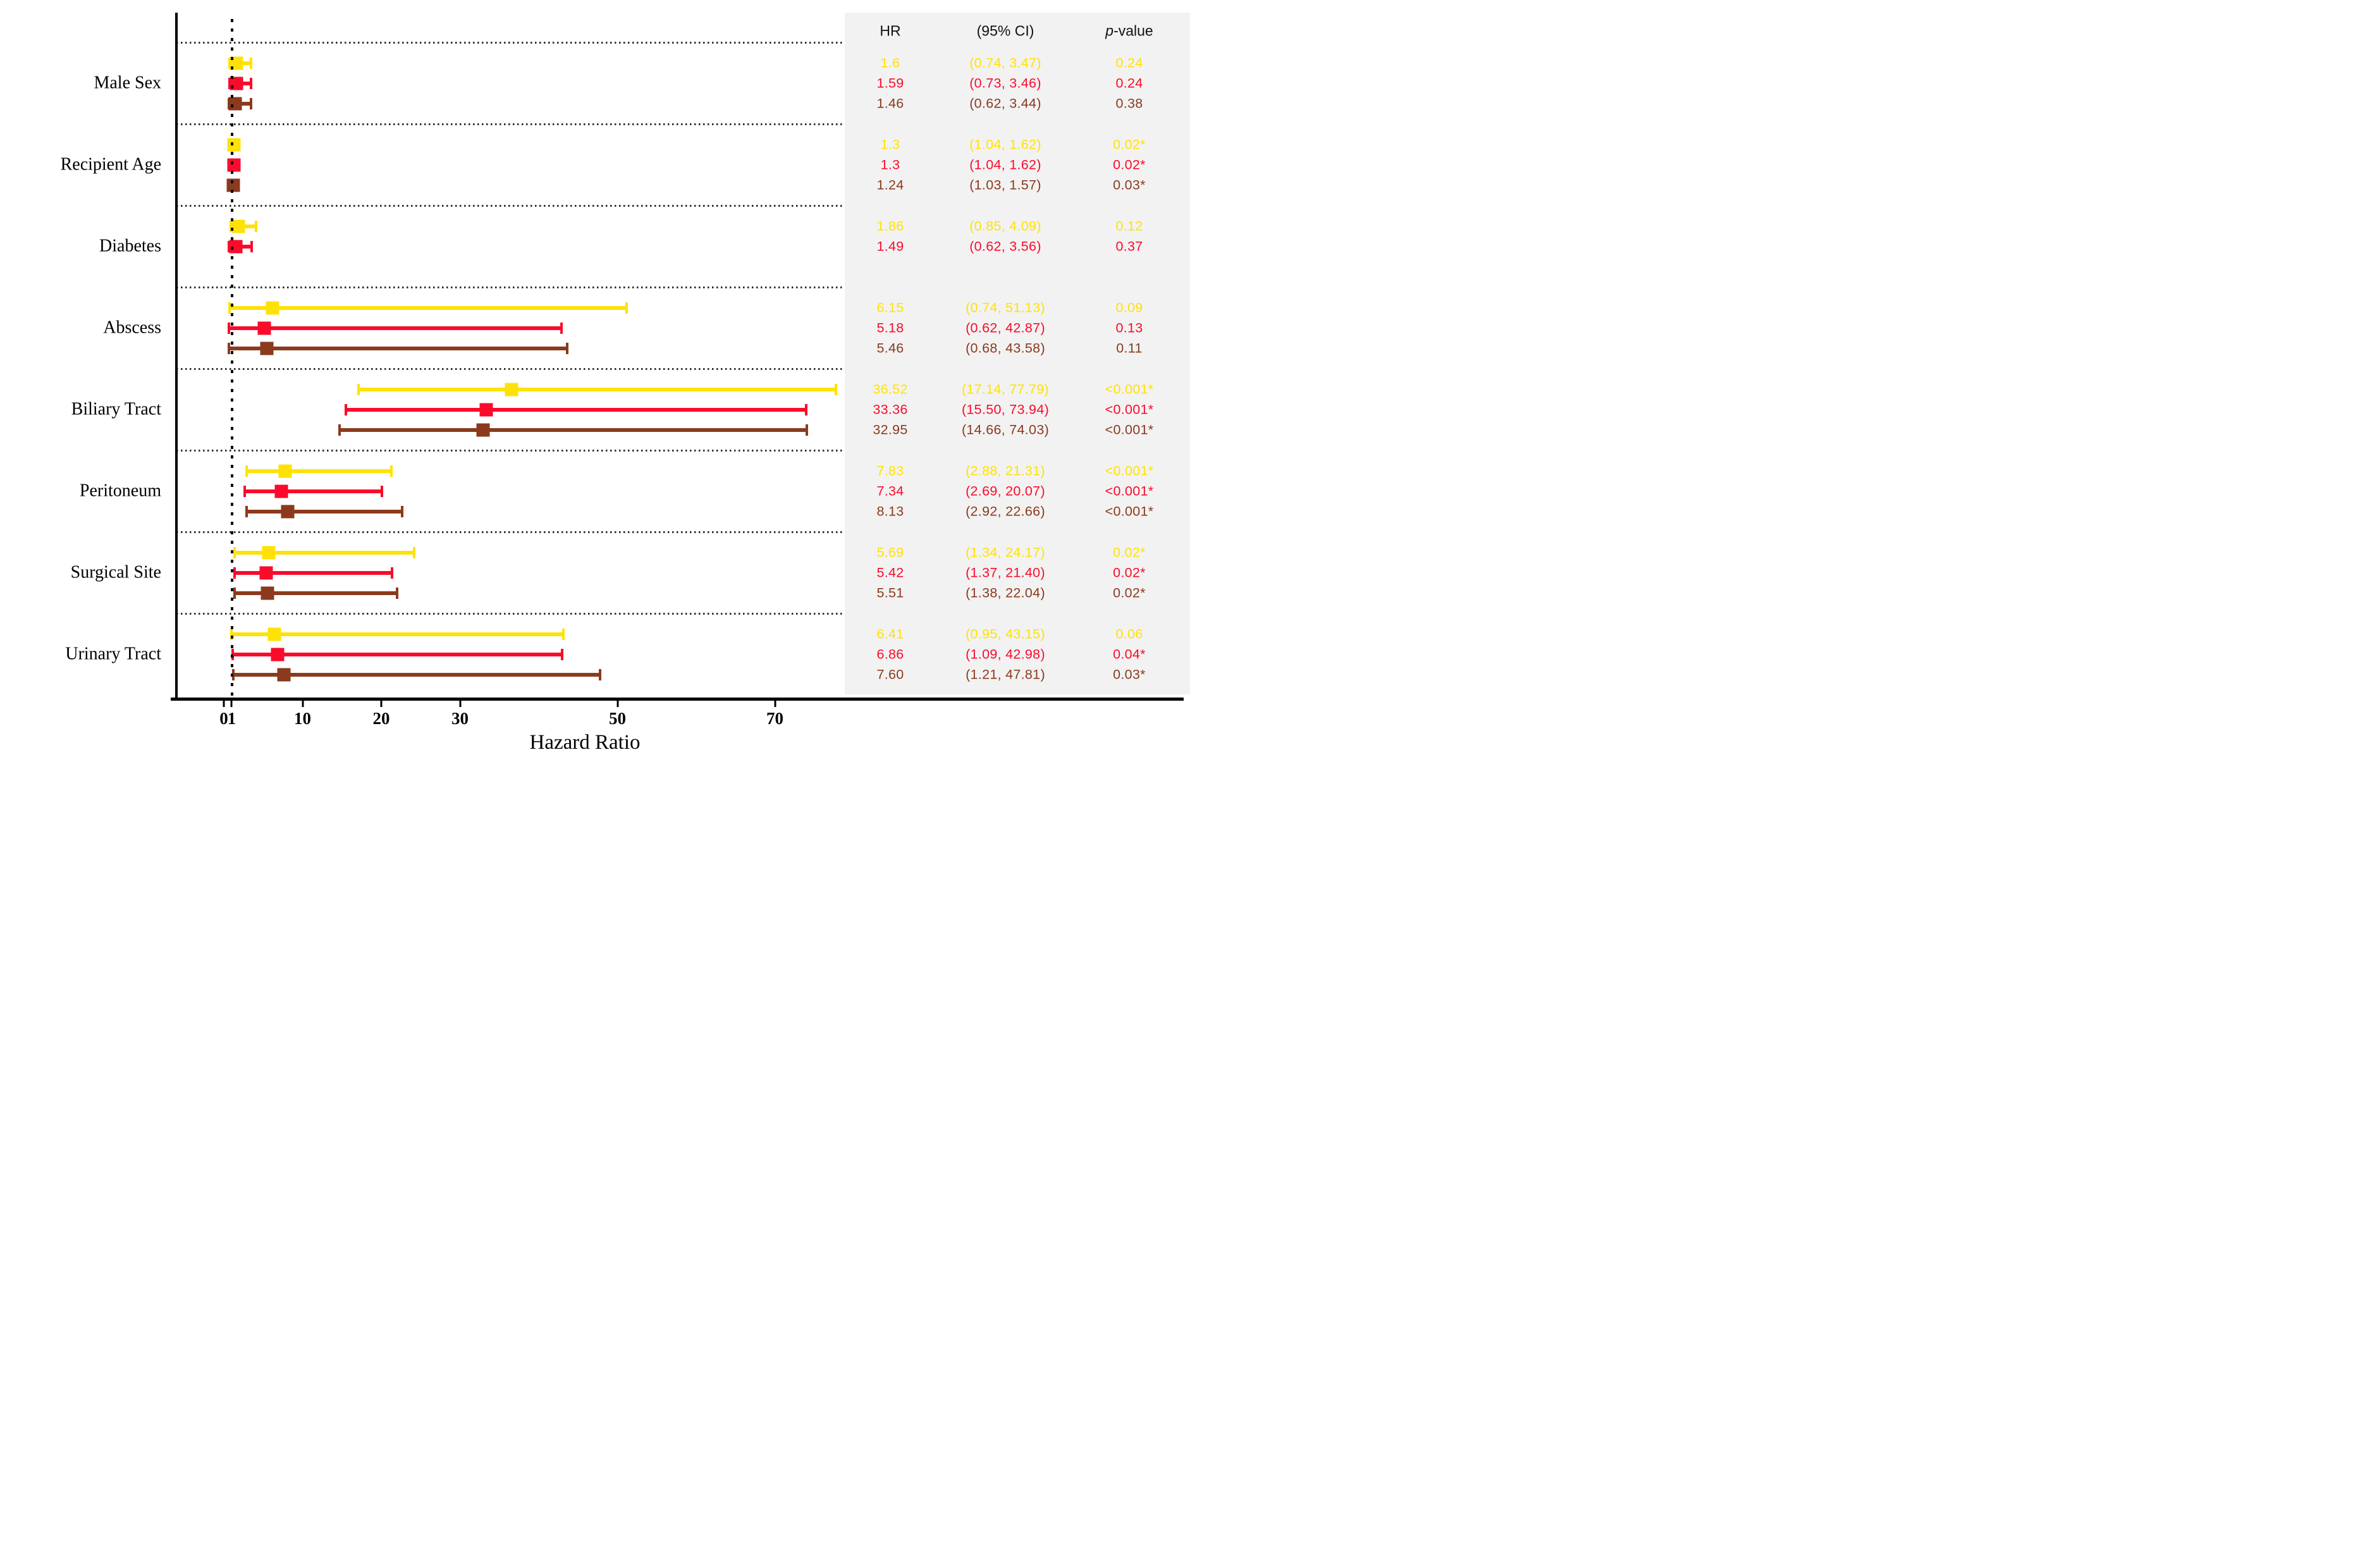 This screenshot has height=1550, width=2380. What do you see at coordinates (1129, 226) in the screenshot?
I see `table-cell-p: 0.12` at bounding box center [1129, 226].